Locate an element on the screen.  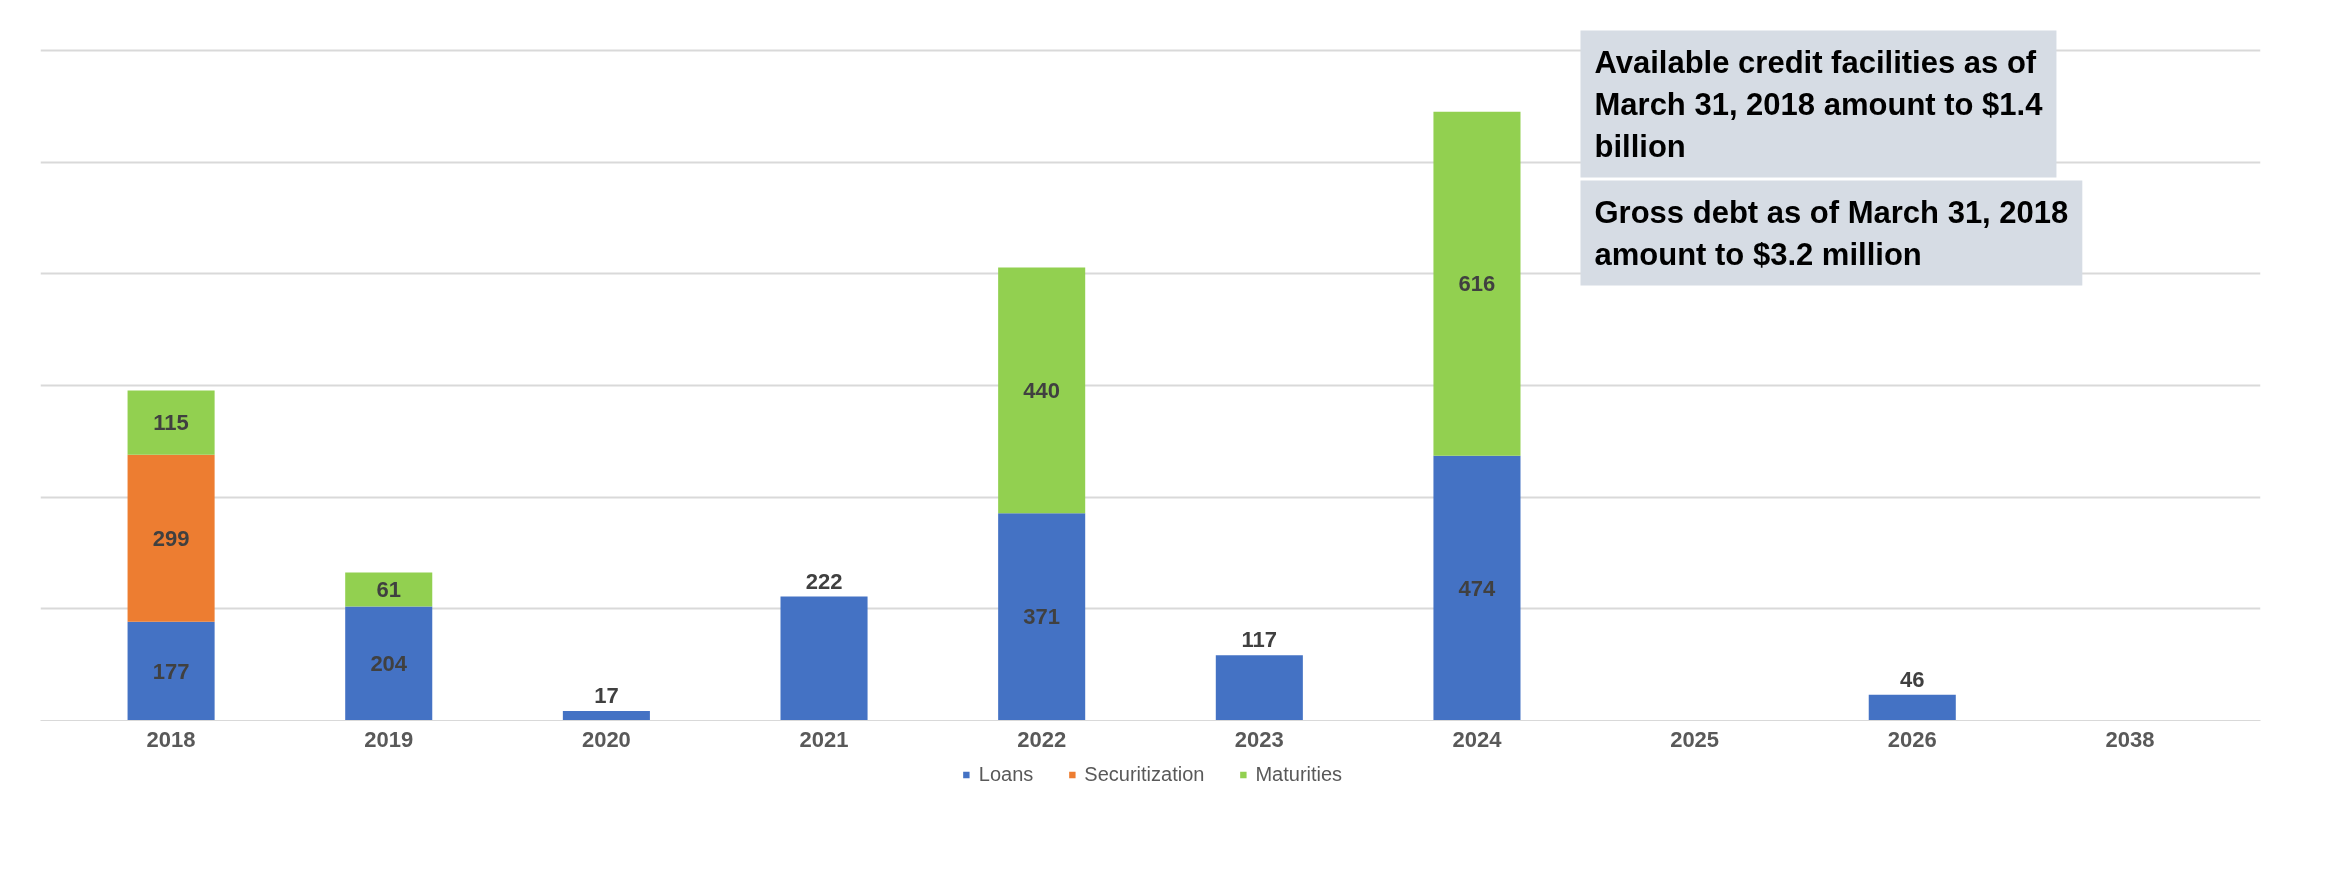
data-label: 440 is located at coordinates (1042, 390).